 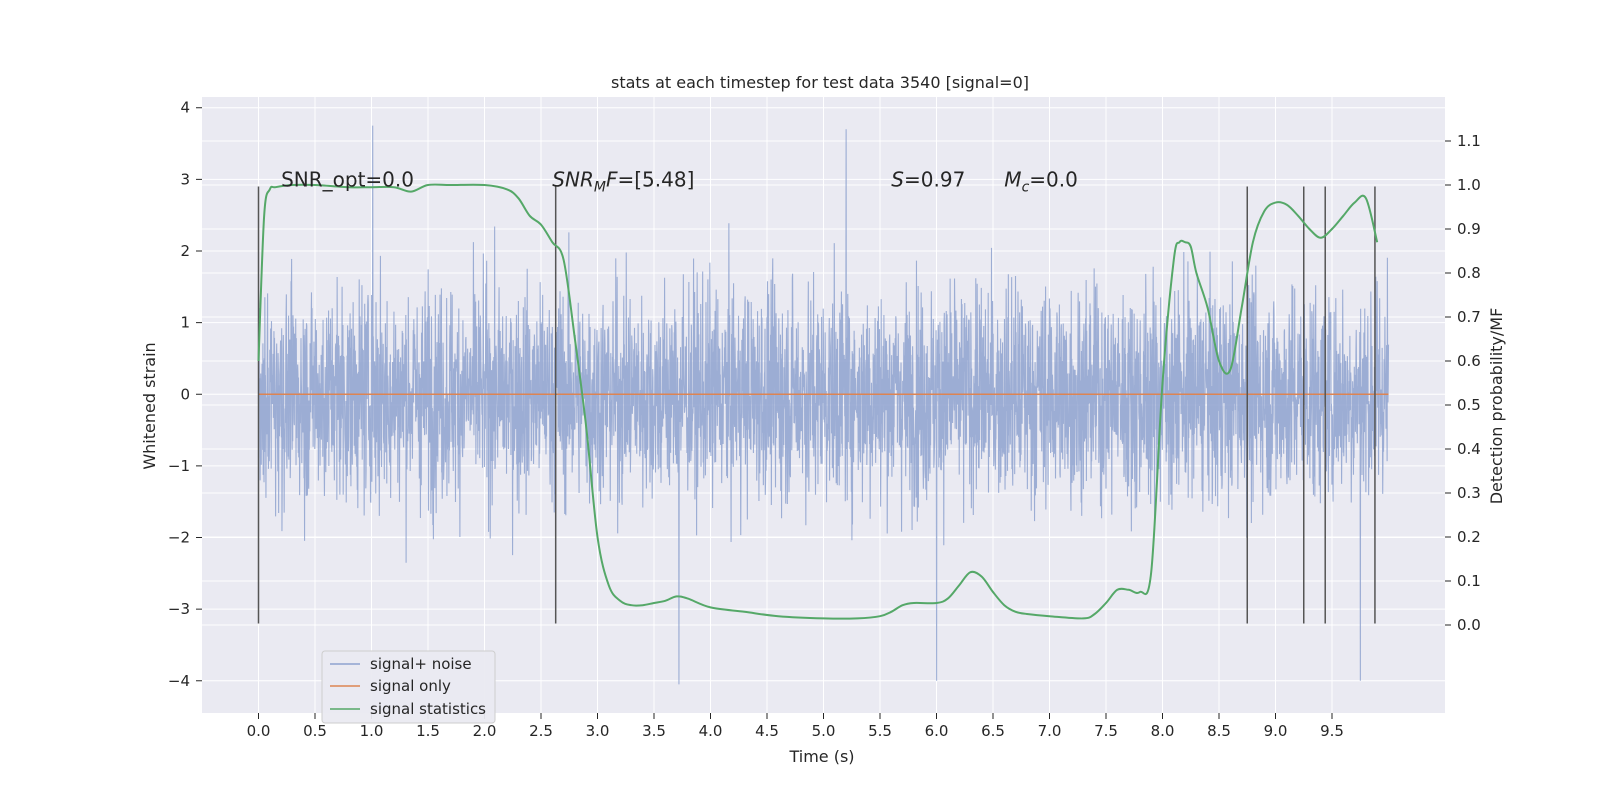 I want to click on y-right-tick-label: 0.2, so click(x=1469, y=537).